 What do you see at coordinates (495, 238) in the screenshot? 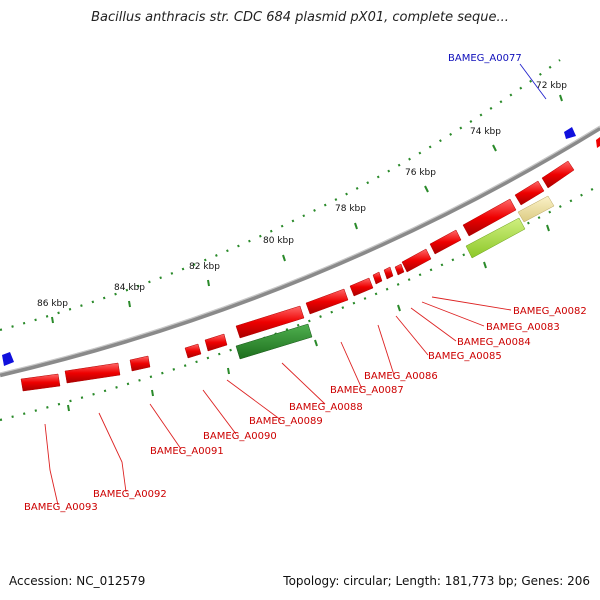
I see `feature-bar-light-green` at bounding box center [495, 238].